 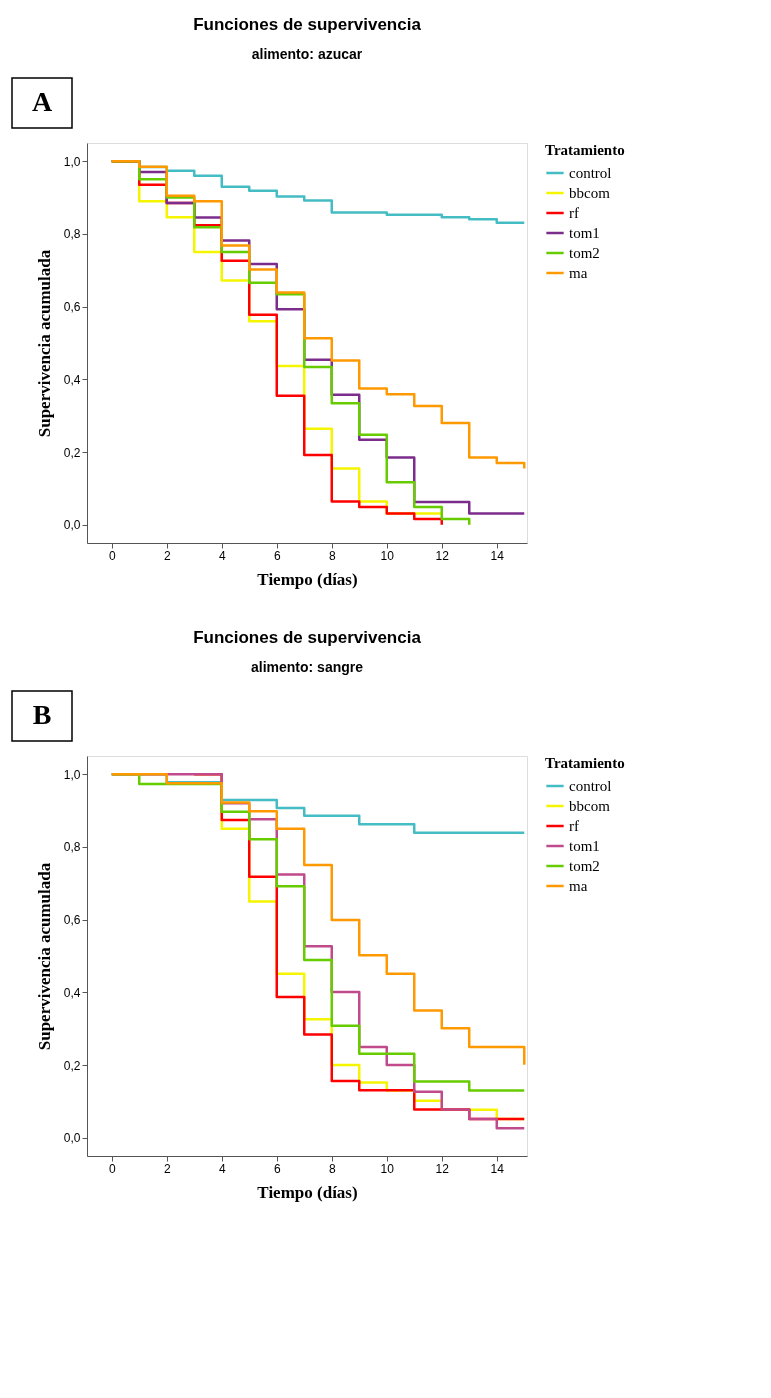 What do you see at coordinates (42, 101) in the screenshot?
I see `text: A` at bounding box center [42, 101].